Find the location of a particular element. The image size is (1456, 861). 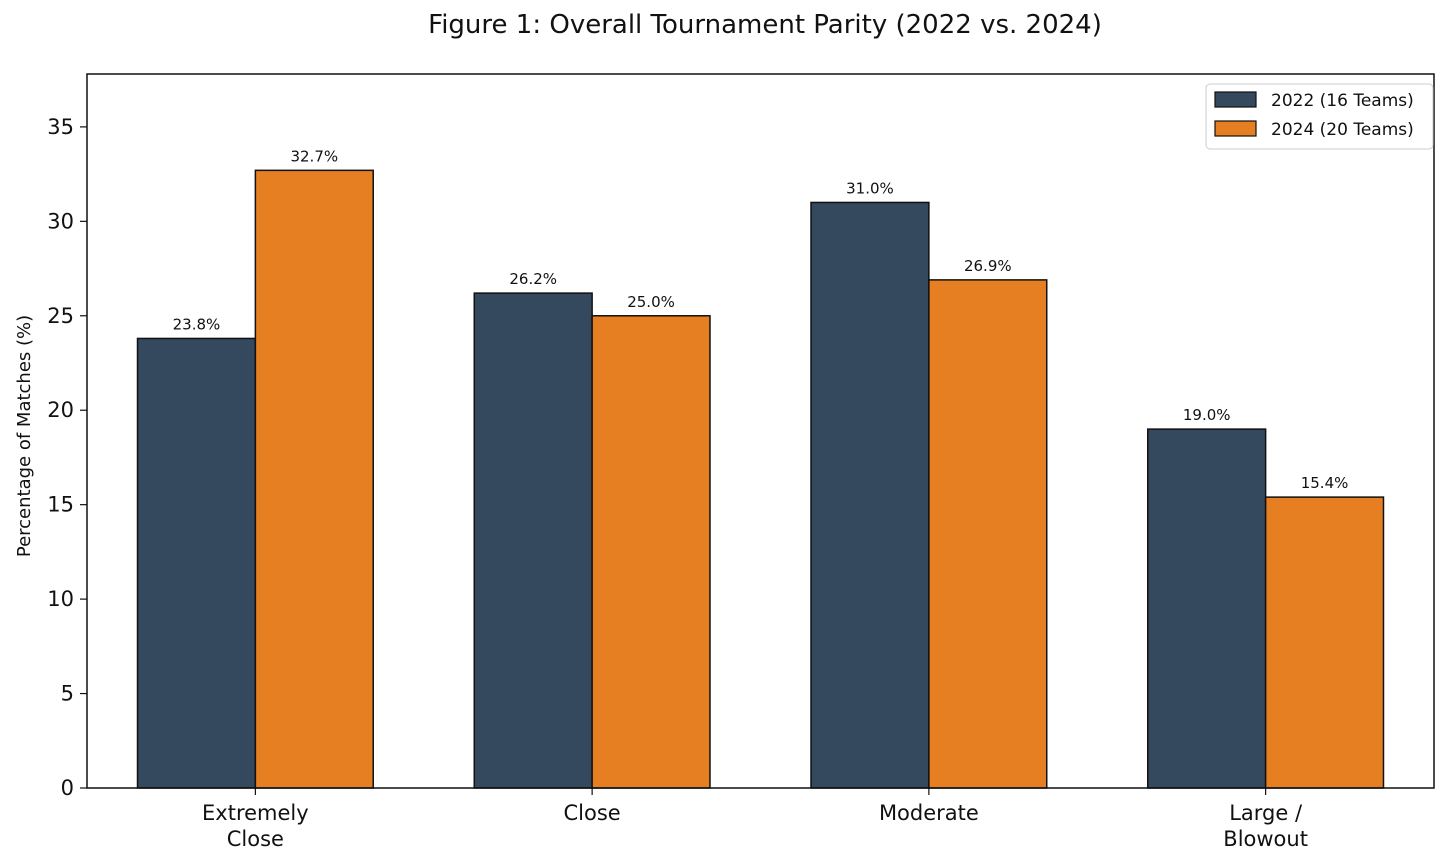

legend: 2022 (16 Teams) 2024 (20 Teams) is located at coordinates (1319, 116).